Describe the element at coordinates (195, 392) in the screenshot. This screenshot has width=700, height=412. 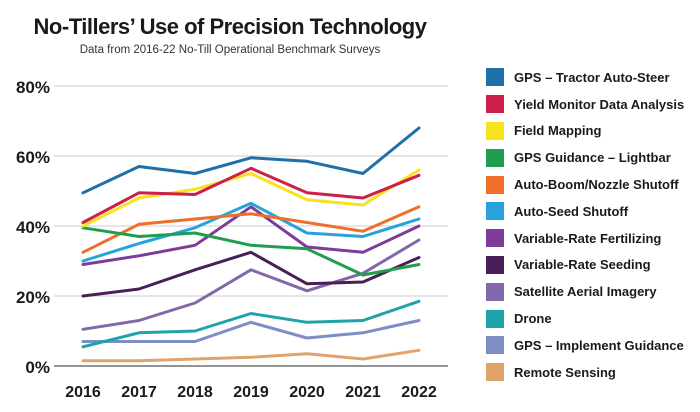
I see `x-tick-label: 2018` at that location.